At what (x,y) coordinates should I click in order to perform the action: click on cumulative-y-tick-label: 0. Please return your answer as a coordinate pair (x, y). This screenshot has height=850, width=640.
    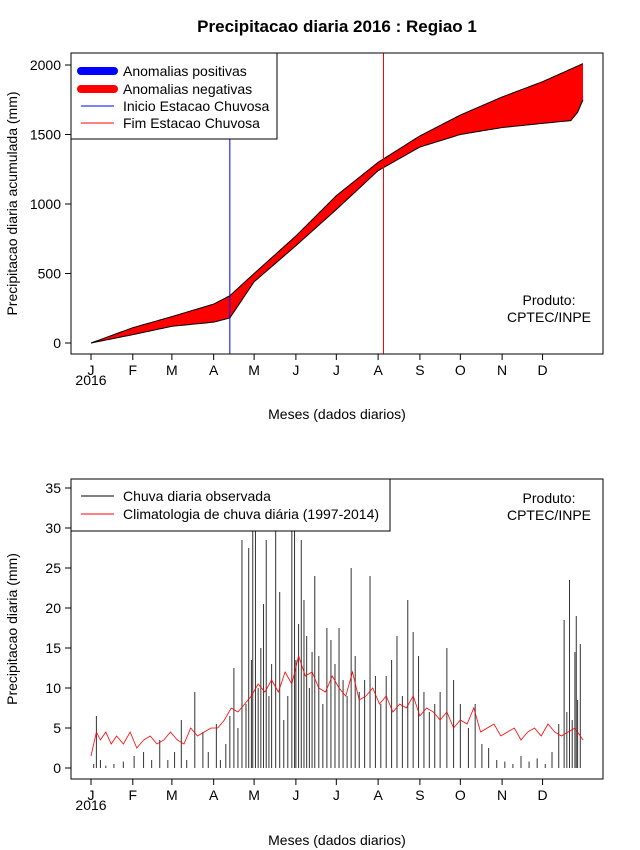
    Looking at the image, I should click on (57, 343).